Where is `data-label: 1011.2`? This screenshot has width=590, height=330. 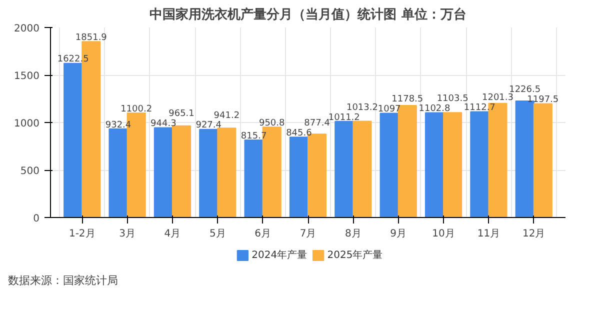
data-label: 1011.2 is located at coordinates (344, 117).